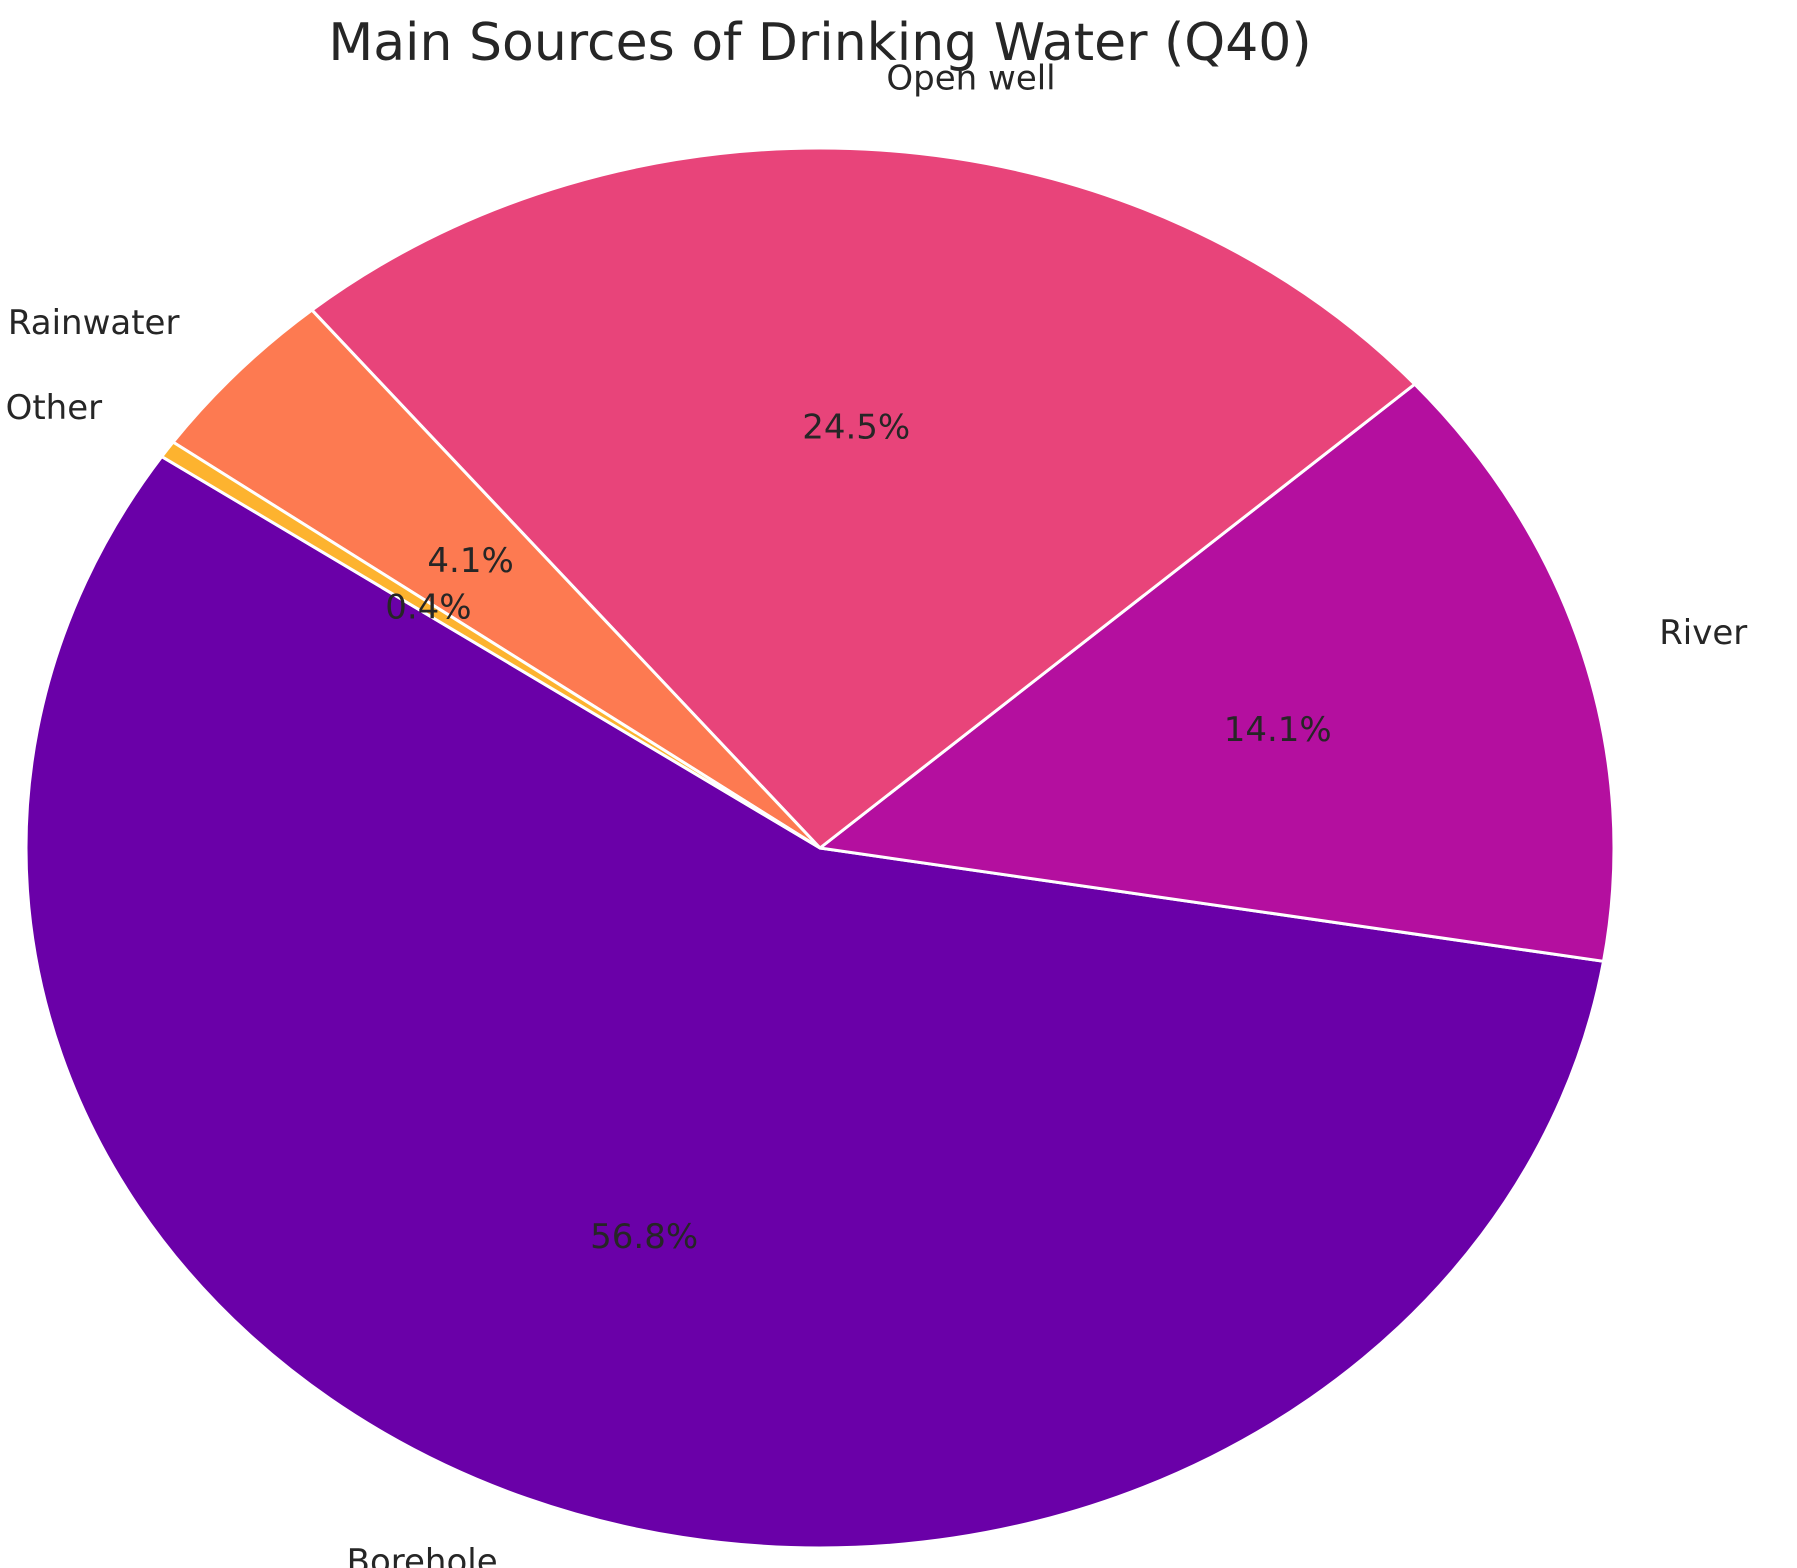 The height and width of the screenshot is (1568, 1797). What do you see at coordinates (856, 428) in the screenshot?
I see `slice-percent-open-well: 24.5%` at bounding box center [856, 428].